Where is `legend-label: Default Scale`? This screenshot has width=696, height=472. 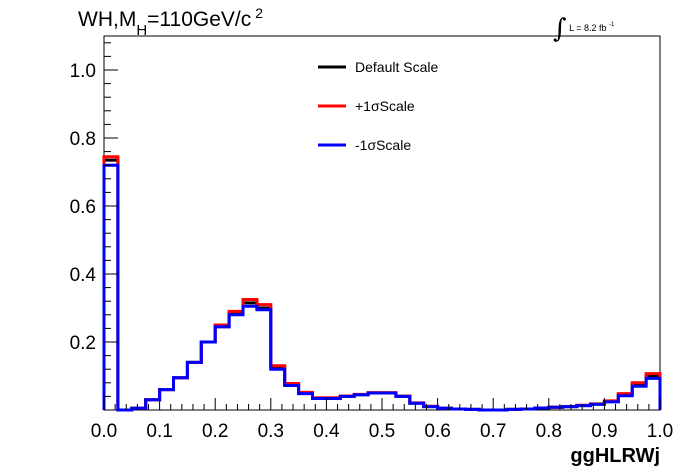 legend-label: Default Scale is located at coordinates (396, 67).